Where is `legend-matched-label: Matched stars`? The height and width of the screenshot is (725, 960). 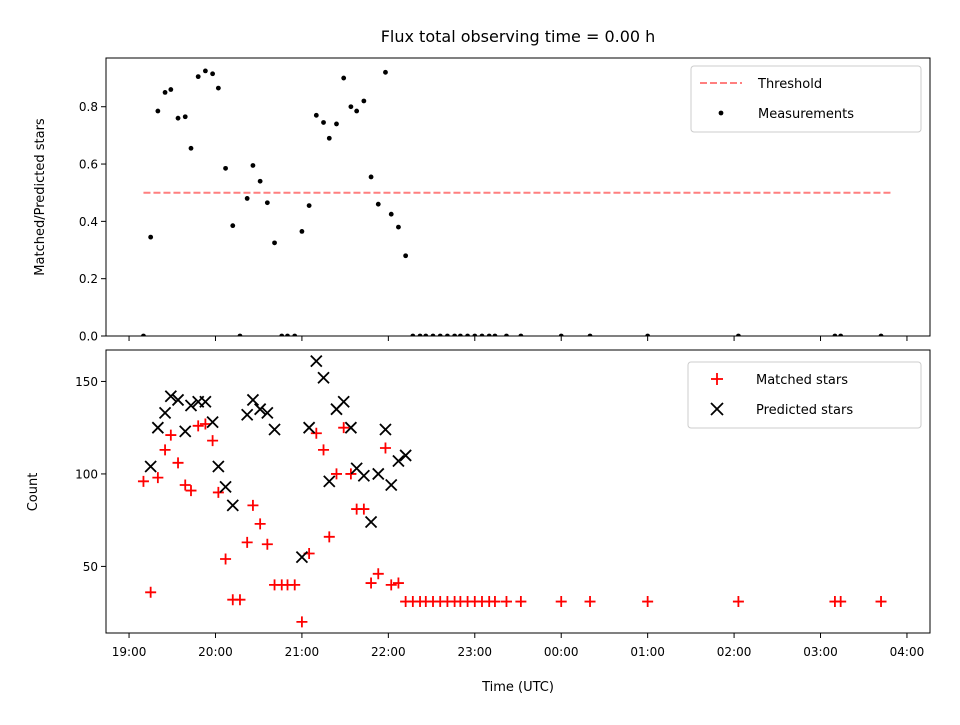 legend-matched-label: Matched stars is located at coordinates (802, 380).